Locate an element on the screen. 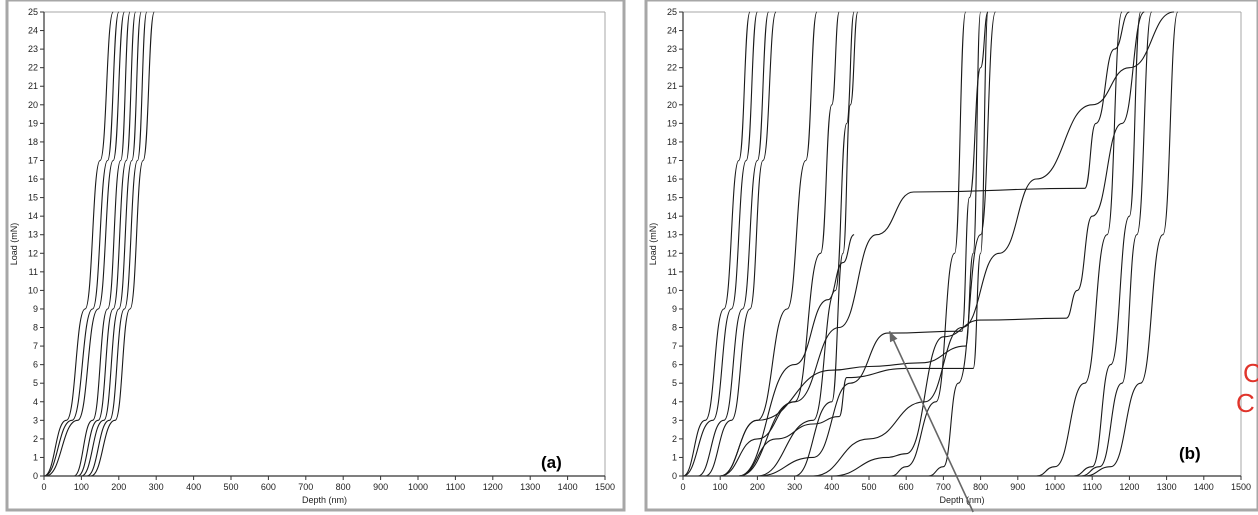 This screenshot has height=515, width=1258. curve-group is located at coordinates (99, 244).